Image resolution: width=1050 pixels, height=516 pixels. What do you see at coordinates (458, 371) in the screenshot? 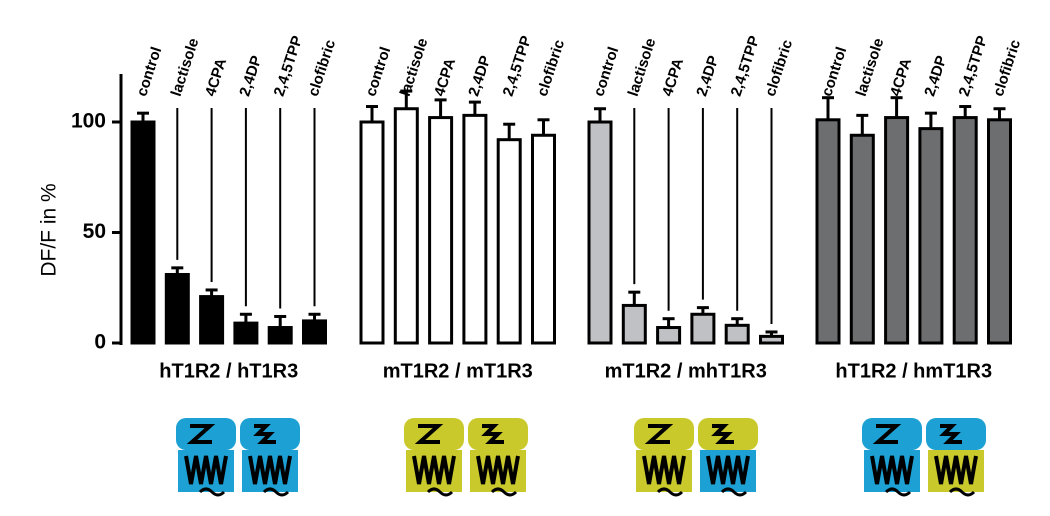
I see `group-label: mT1R2 / mT1R3` at bounding box center [458, 371].